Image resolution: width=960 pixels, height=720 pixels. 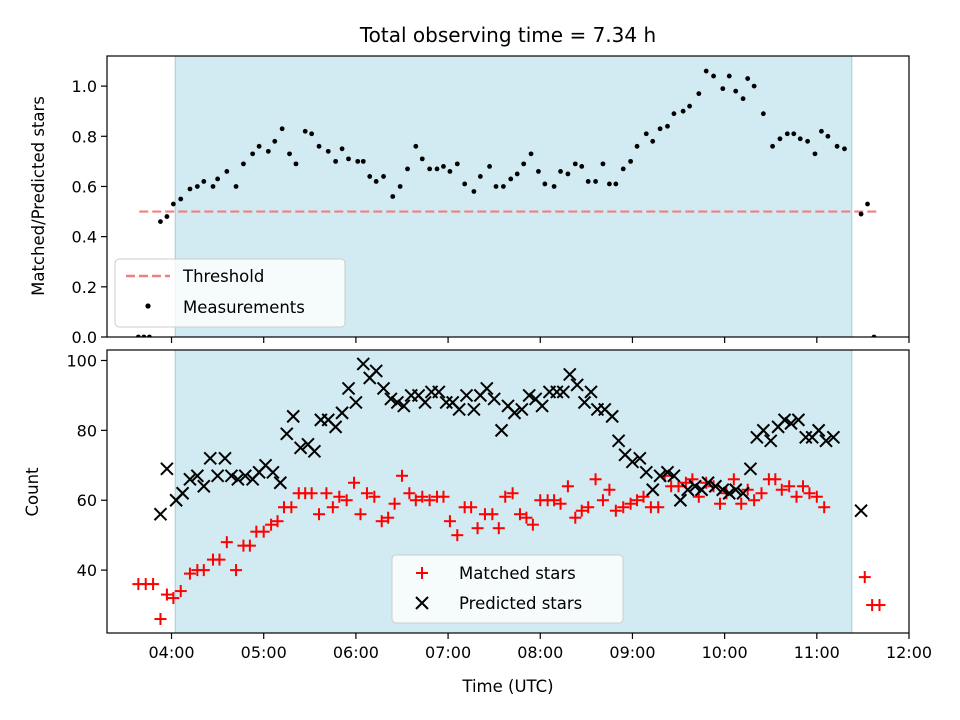 I want to click on top-legend: Threshold Measurements, so click(x=230, y=293).